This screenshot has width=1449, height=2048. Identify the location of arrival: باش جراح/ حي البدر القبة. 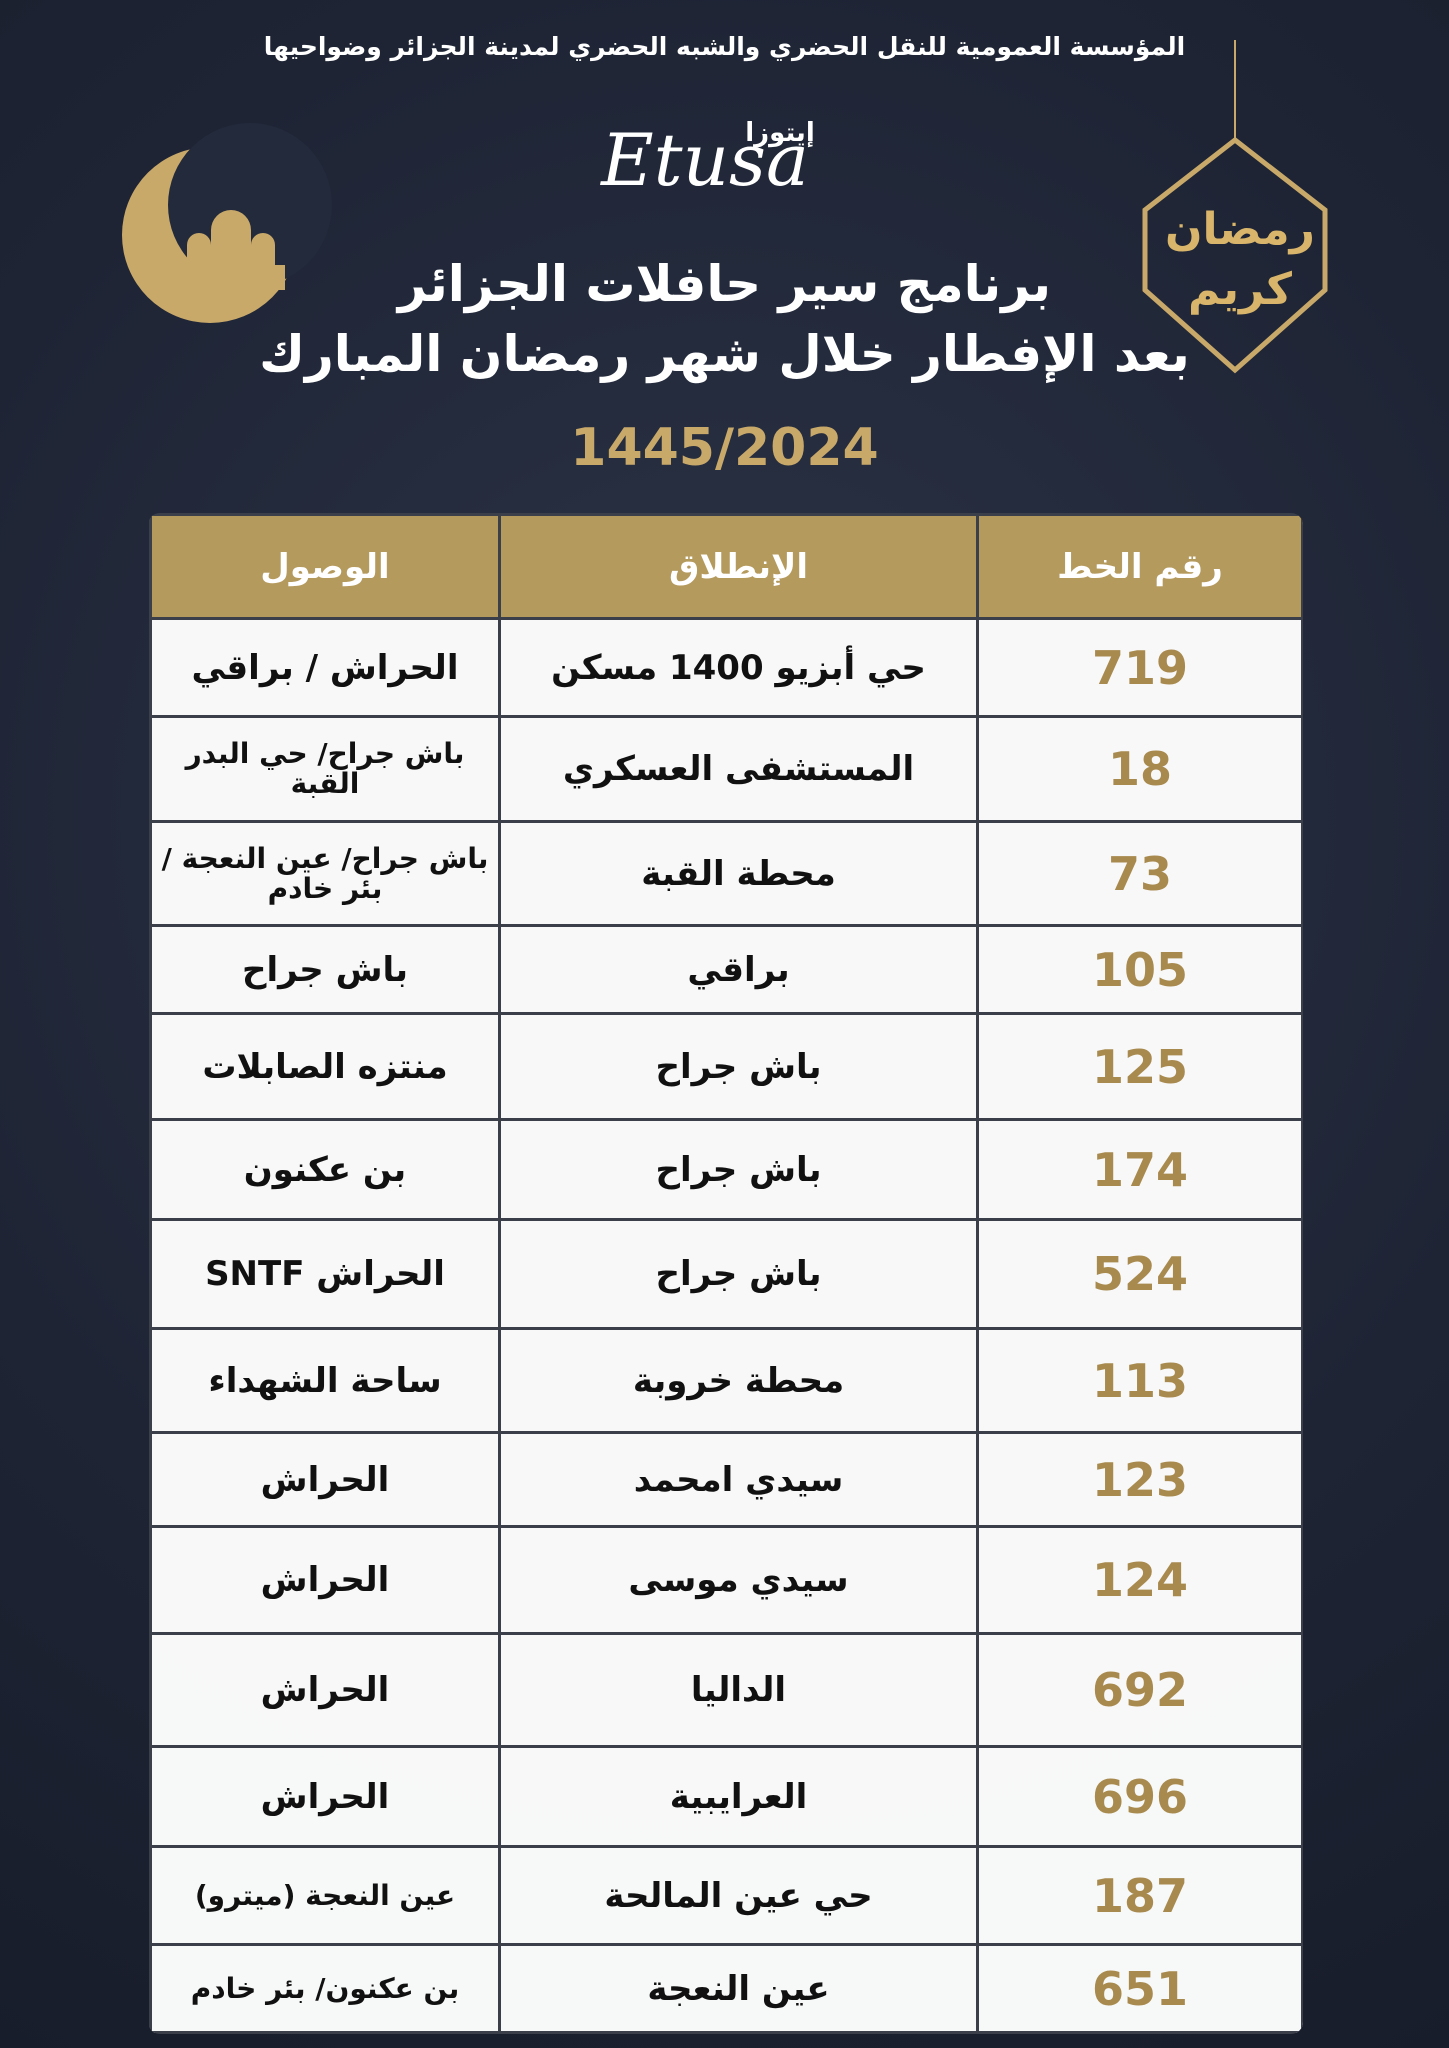
(325, 769).